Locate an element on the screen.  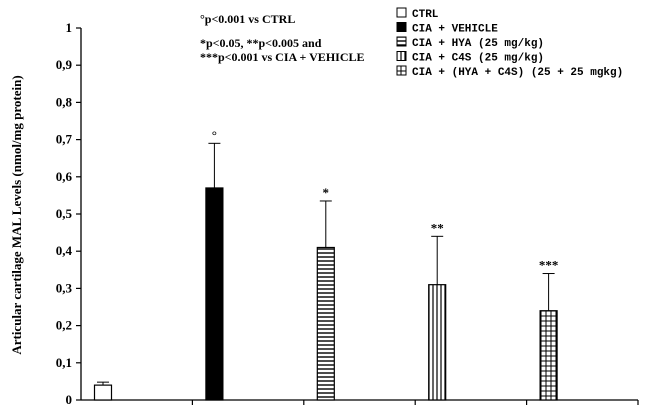
y-tick-label: 0 is located at coordinates (69, 399).